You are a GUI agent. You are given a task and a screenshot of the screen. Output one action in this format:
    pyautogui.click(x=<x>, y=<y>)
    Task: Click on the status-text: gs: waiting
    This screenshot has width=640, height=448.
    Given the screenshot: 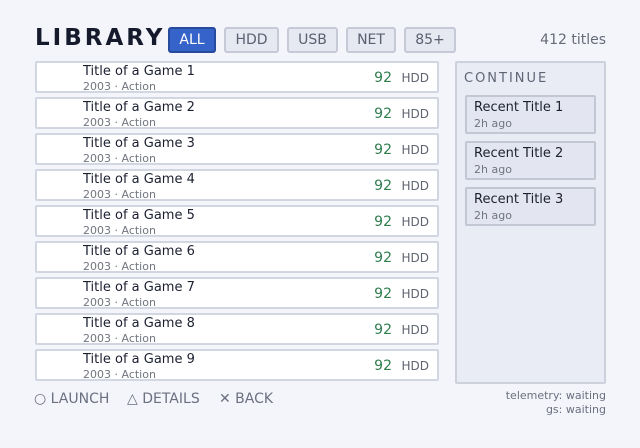 What is the action you would take?
    pyautogui.click(x=575, y=409)
    